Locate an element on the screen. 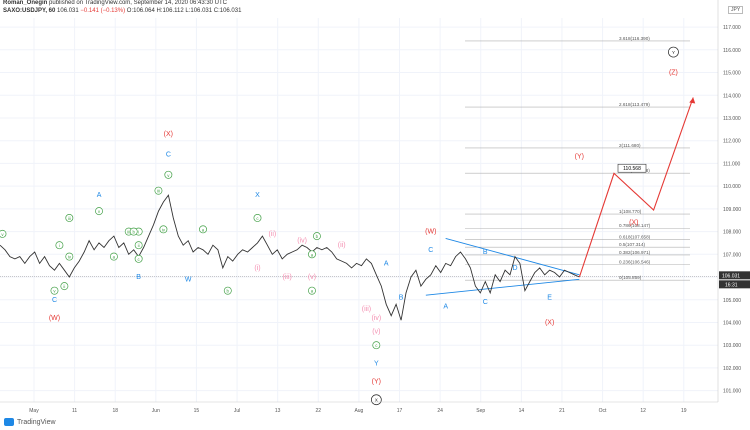 This screenshot has height=430, width=750. fib-label: 0.382(106.971) is located at coordinates (635, 252).